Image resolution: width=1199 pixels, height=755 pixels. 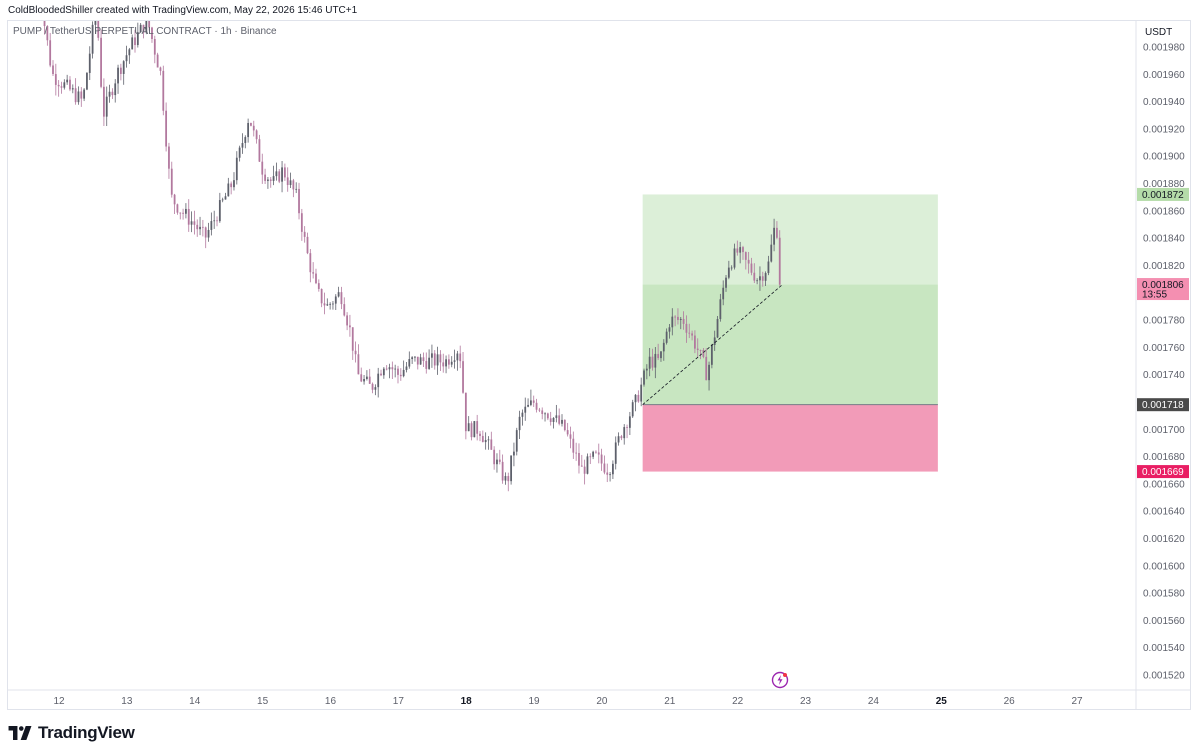 I want to click on trend-line, so click(x=712, y=344).